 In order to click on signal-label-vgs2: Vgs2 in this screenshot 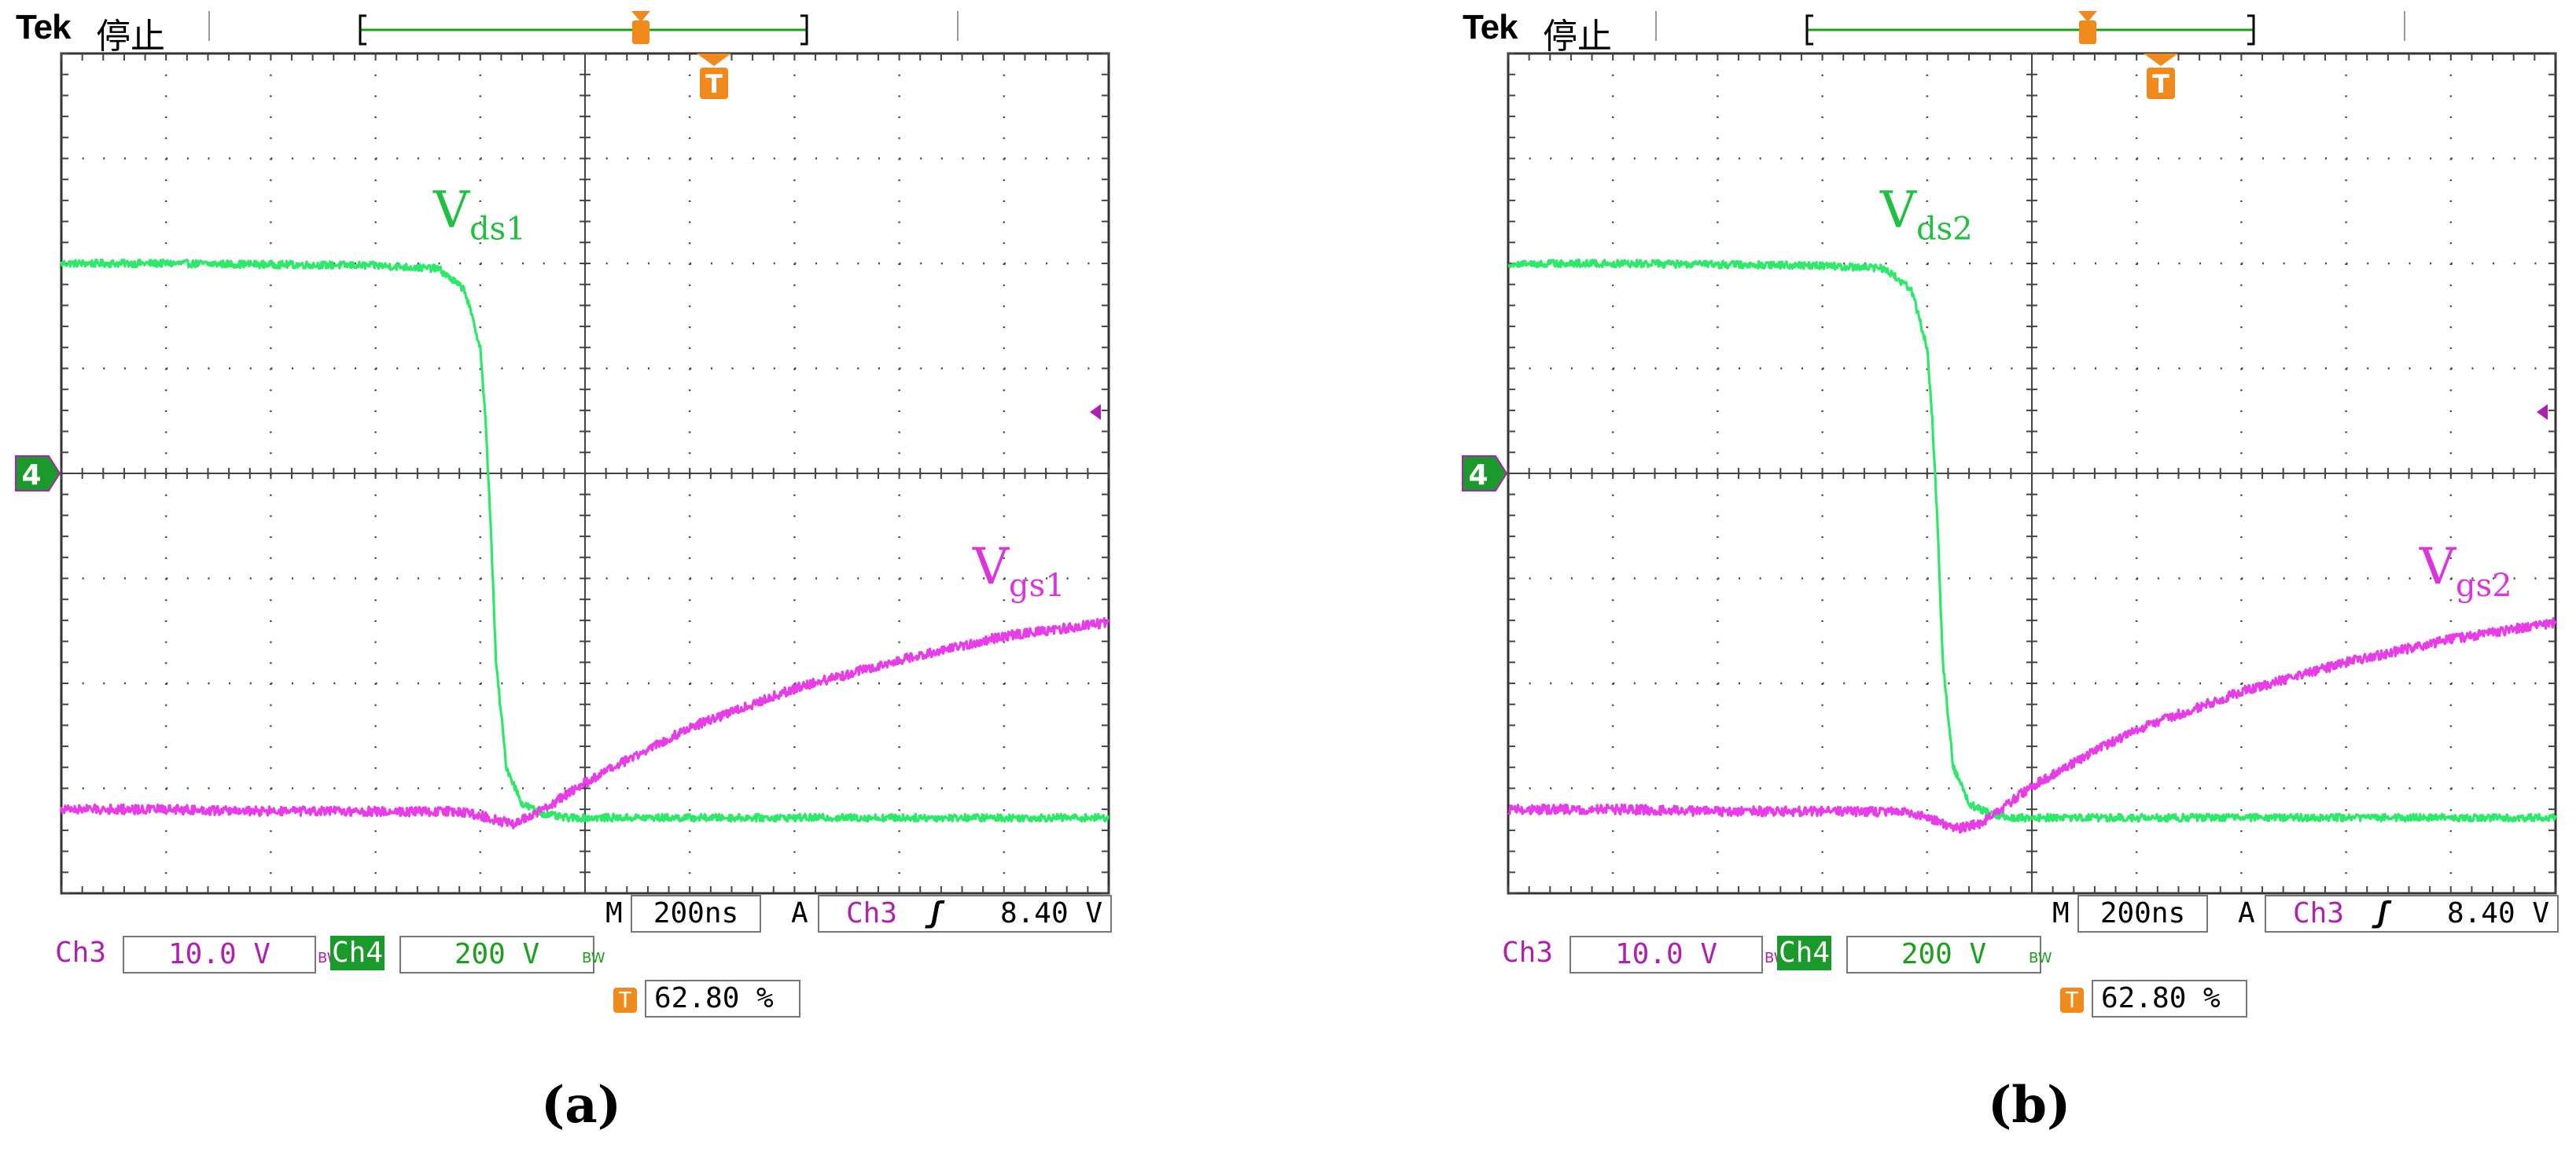, I will do `click(2466, 571)`.